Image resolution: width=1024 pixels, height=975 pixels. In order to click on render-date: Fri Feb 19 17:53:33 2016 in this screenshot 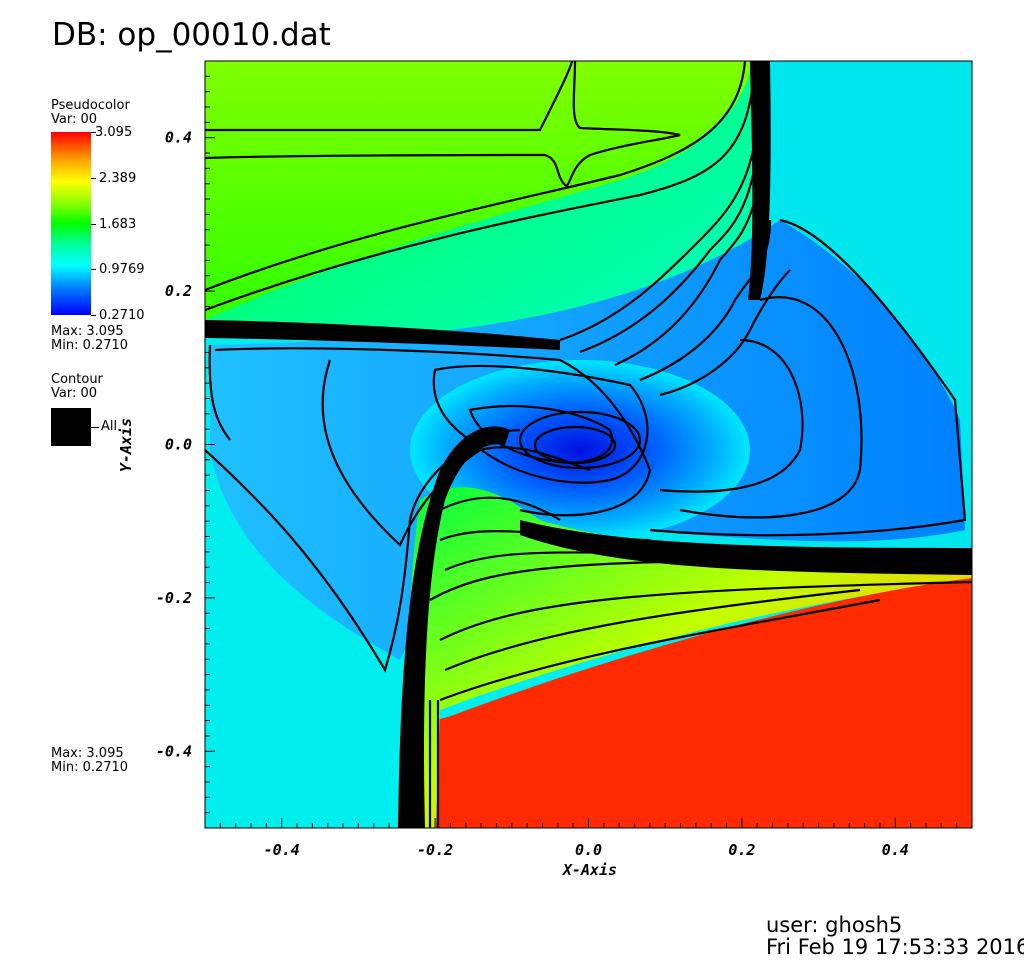, I will do `click(895, 947)`.